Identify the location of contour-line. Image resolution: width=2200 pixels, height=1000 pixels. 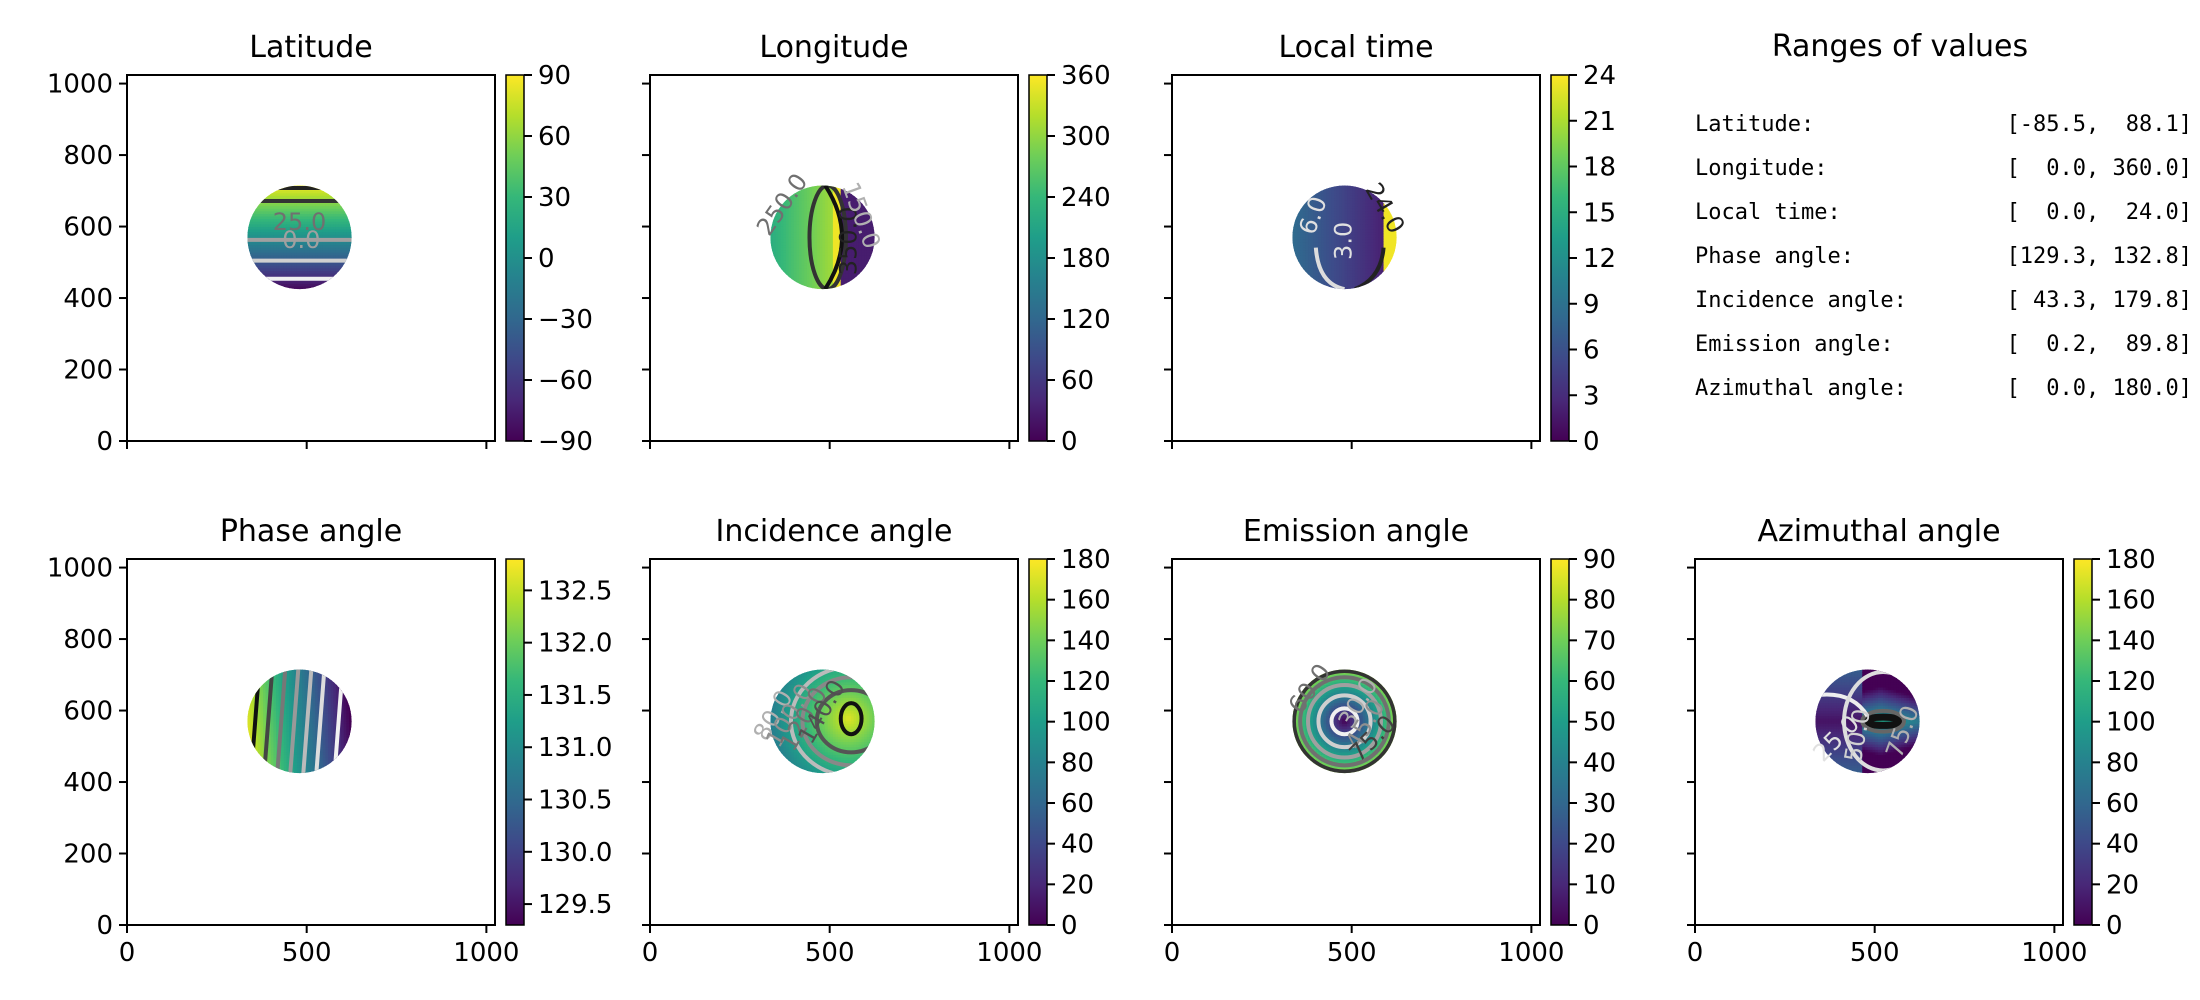
(1329, 268).